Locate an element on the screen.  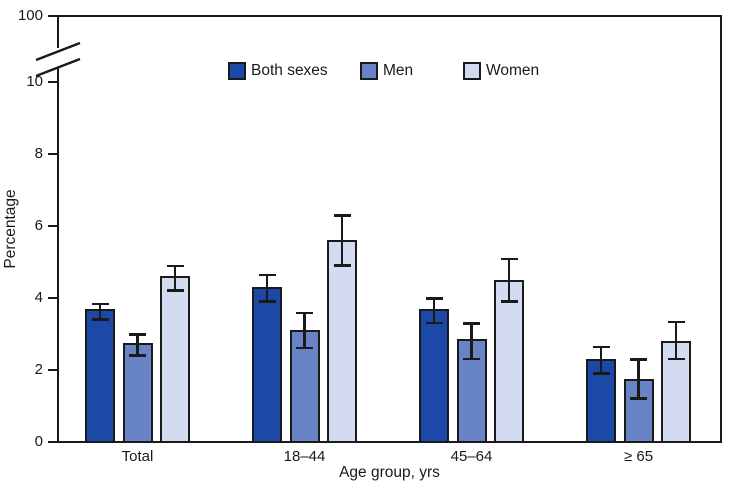
bar-both-sexes-total is located at coordinates (100, 375).